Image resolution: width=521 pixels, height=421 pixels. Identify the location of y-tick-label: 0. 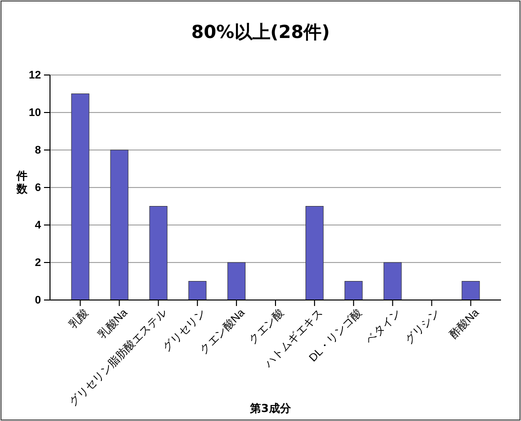
(37, 300).